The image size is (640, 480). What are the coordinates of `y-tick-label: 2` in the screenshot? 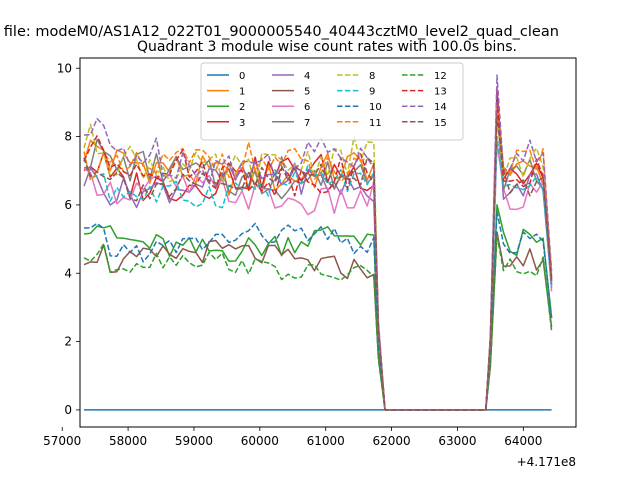 It's located at (68, 342).